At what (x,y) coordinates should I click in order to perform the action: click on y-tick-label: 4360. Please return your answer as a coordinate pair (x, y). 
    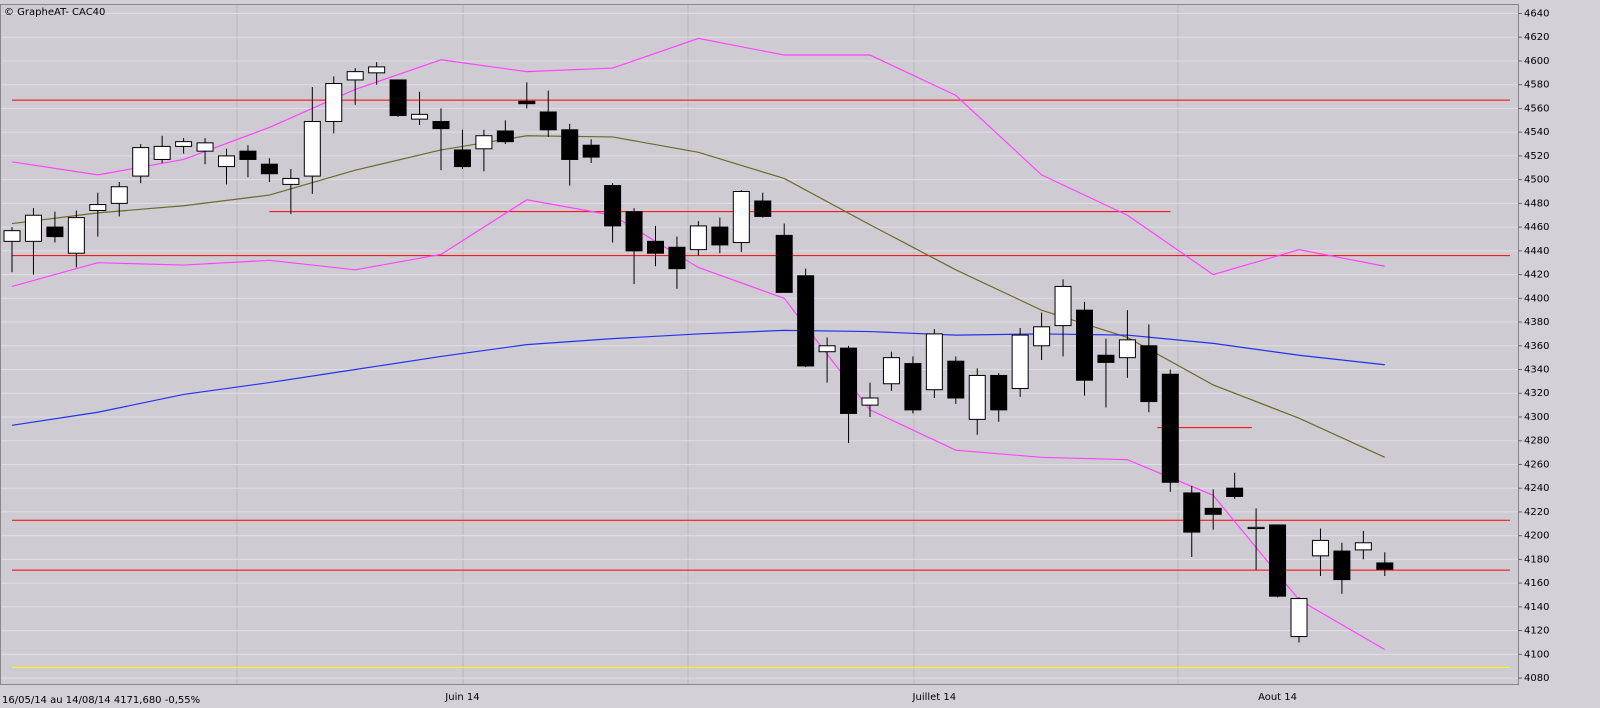
    Looking at the image, I should click on (1536, 346).